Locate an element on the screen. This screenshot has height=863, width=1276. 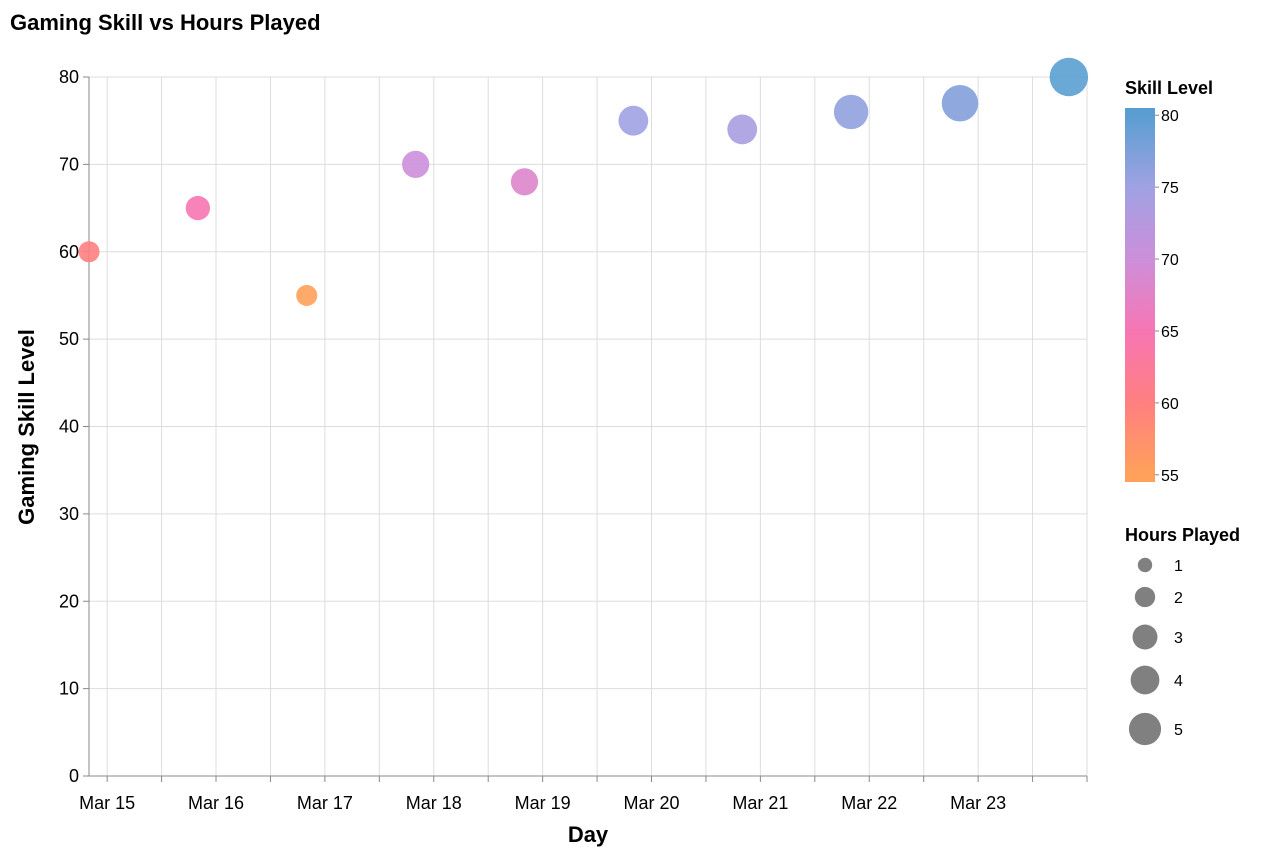
color-legend-label: 65 is located at coordinates (1170, 332).